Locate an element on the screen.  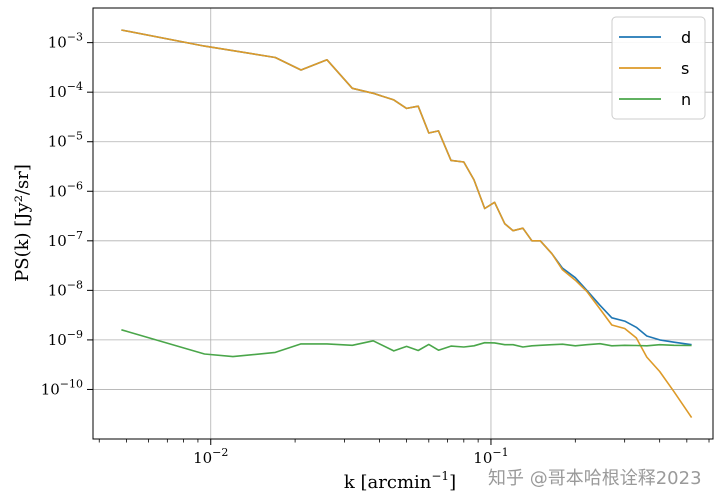
y-tick-label: 10⁻³ is located at coordinates (65, 41).